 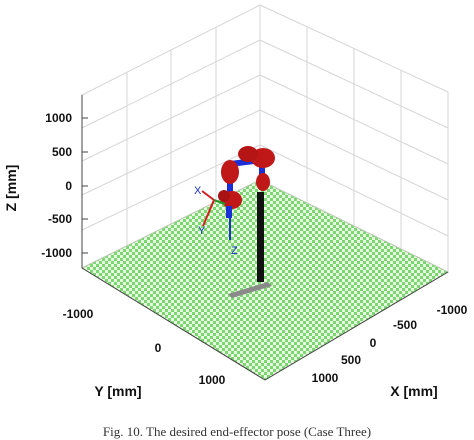 What do you see at coordinates (198, 191) in the screenshot?
I see `frame-label-x: X` at bounding box center [198, 191].